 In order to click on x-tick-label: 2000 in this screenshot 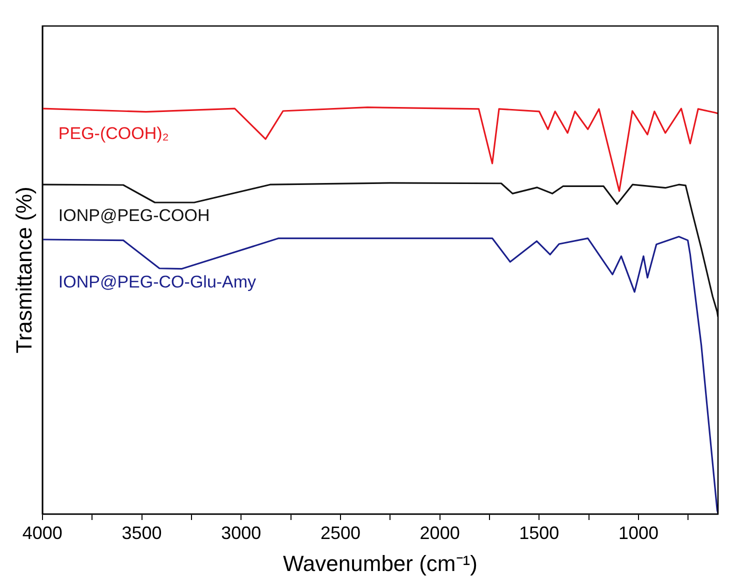, I will do `click(440, 532)`.